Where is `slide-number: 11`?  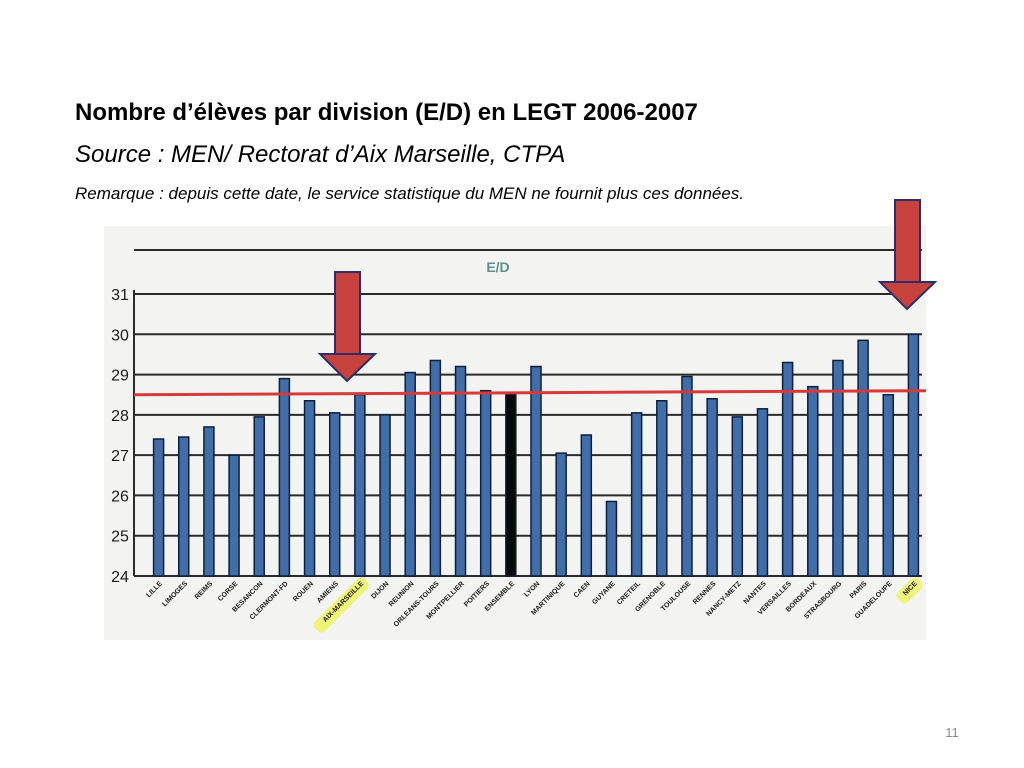 slide-number: 11 is located at coordinates (952, 732).